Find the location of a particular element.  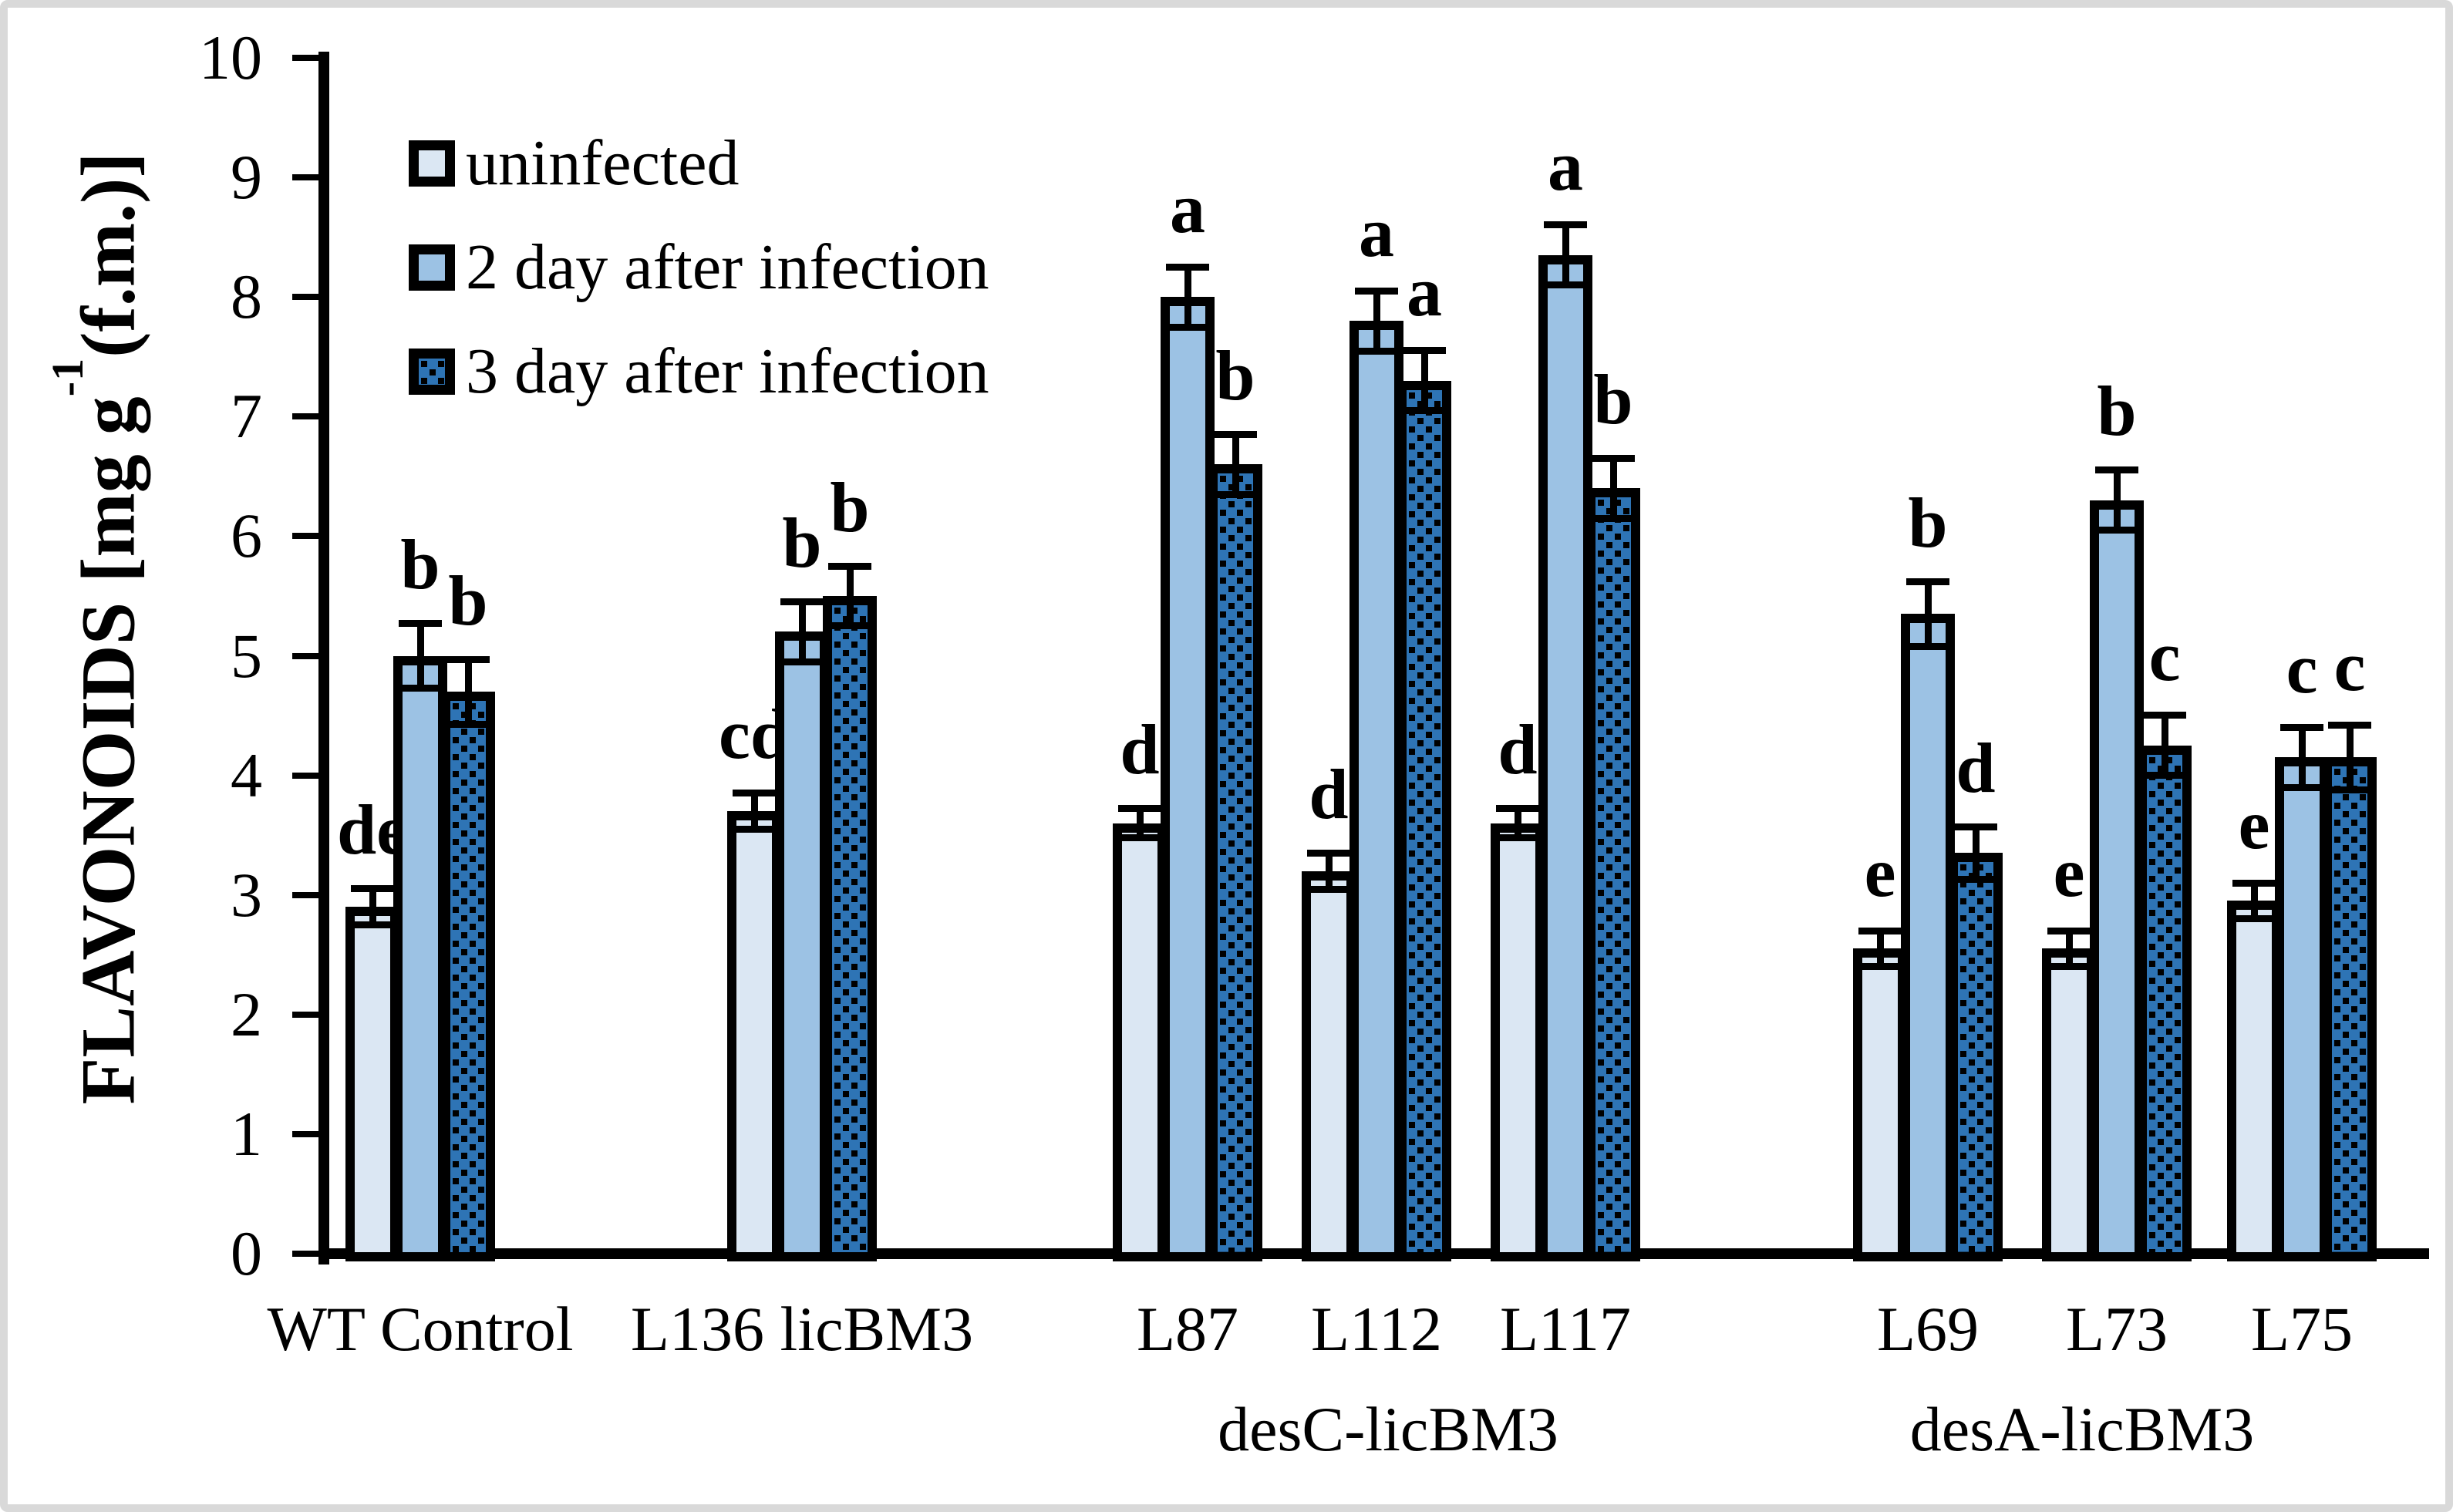

bar-l112-s1 is located at coordinates (1329, 1065).